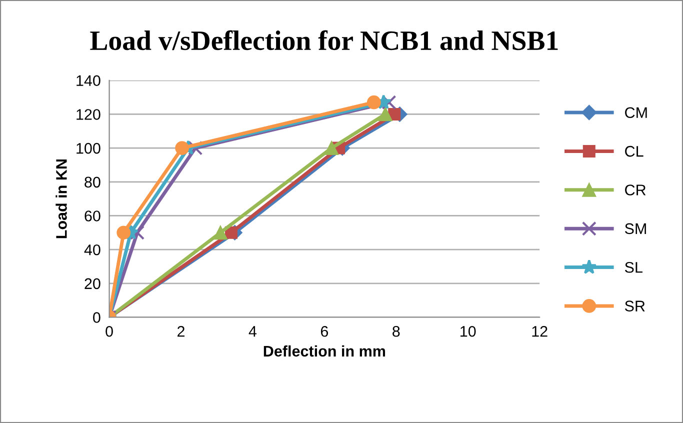 Image resolution: width=683 pixels, height=423 pixels. What do you see at coordinates (635, 228) in the screenshot?
I see `legend-label: SM` at bounding box center [635, 228].